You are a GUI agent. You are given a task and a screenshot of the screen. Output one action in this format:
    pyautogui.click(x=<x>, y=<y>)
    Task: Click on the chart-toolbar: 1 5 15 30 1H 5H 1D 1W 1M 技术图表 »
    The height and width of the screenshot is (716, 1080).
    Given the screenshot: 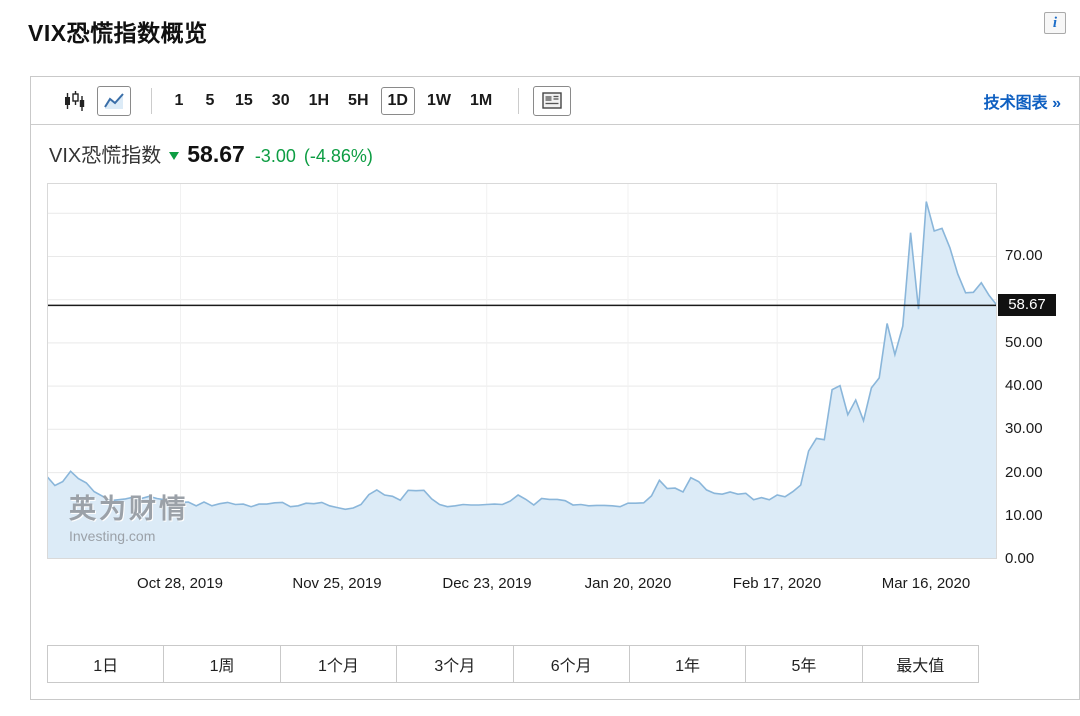 What is the action you would take?
    pyautogui.click(x=555, y=101)
    